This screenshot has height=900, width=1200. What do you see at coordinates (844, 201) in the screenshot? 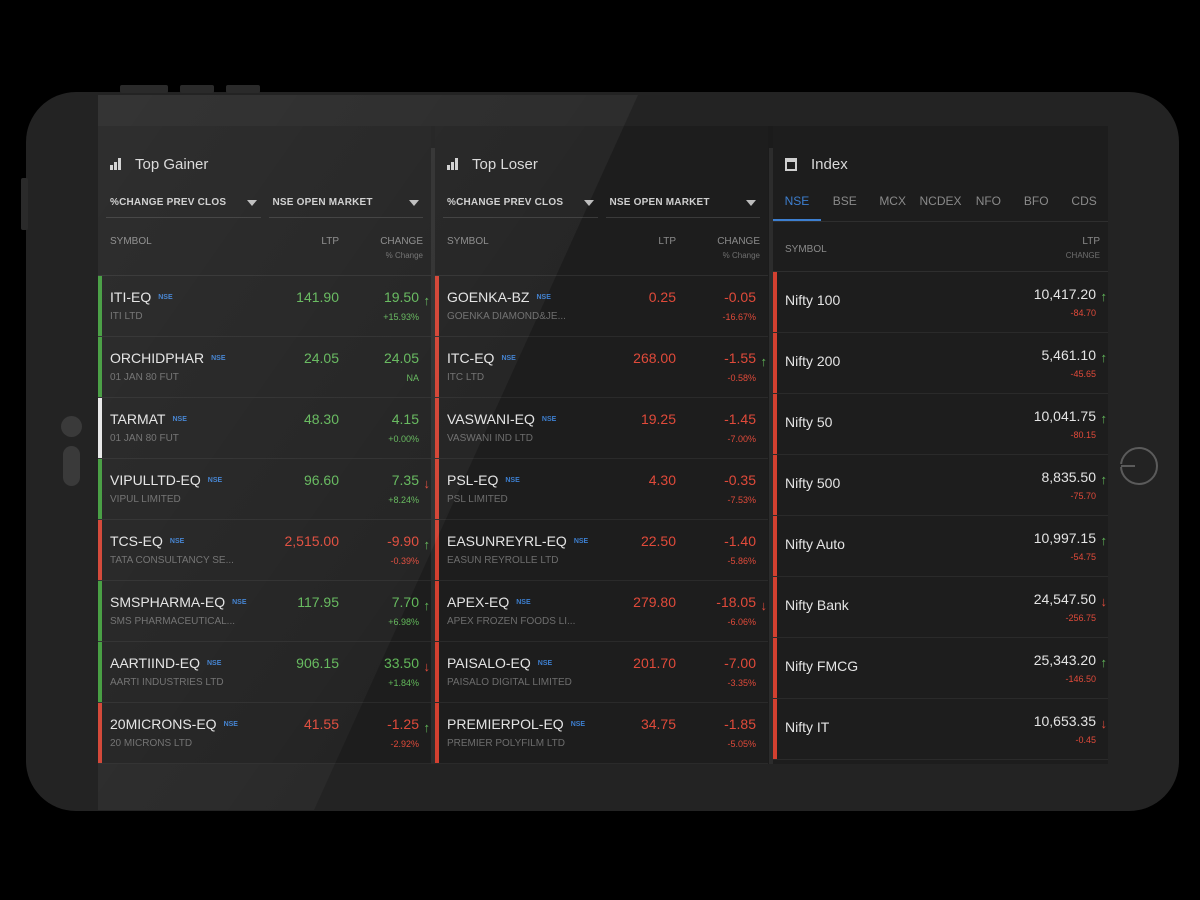
I see `tab-bse: BSE` at bounding box center [844, 201].